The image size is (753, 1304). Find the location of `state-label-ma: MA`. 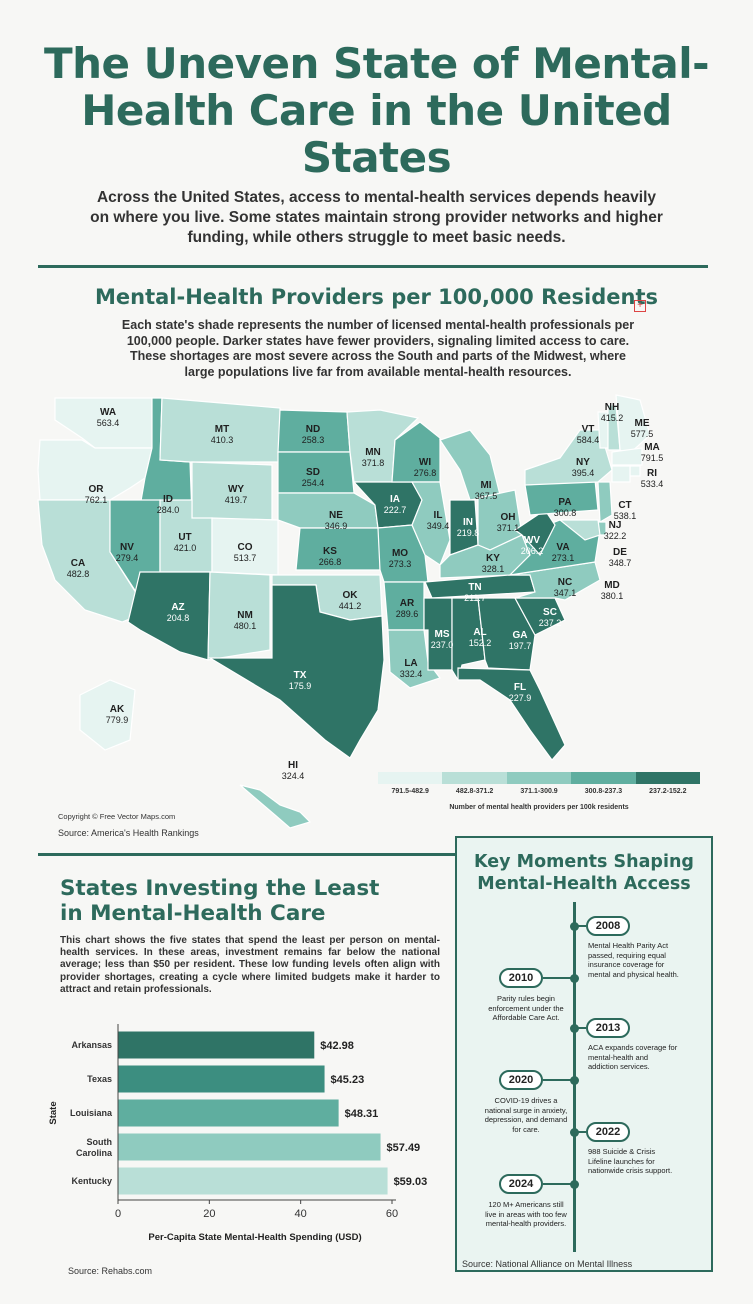

state-label-ma: MA is located at coordinates (652, 447).